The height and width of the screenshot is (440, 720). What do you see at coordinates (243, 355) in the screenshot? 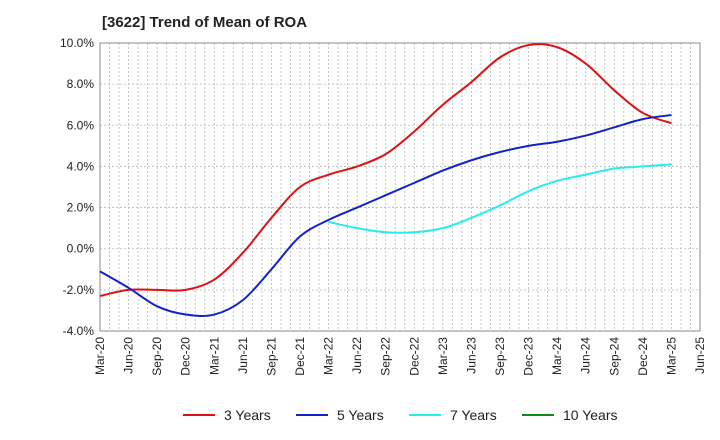
I see `x-tick-label: Jun-21` at bounding box center [243, 355].